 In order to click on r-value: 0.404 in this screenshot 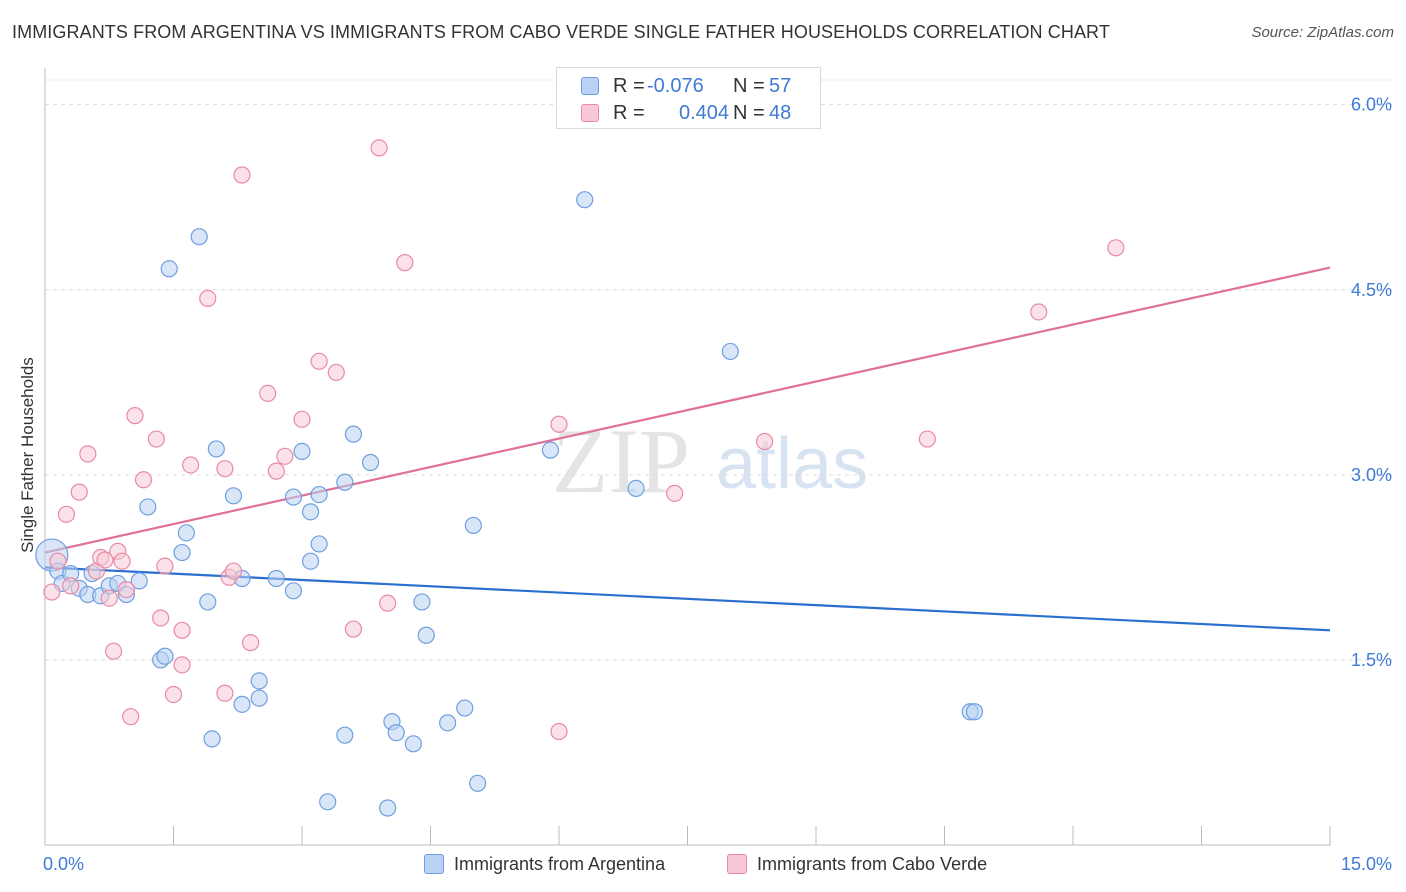, I will do `click(704, 112)`.